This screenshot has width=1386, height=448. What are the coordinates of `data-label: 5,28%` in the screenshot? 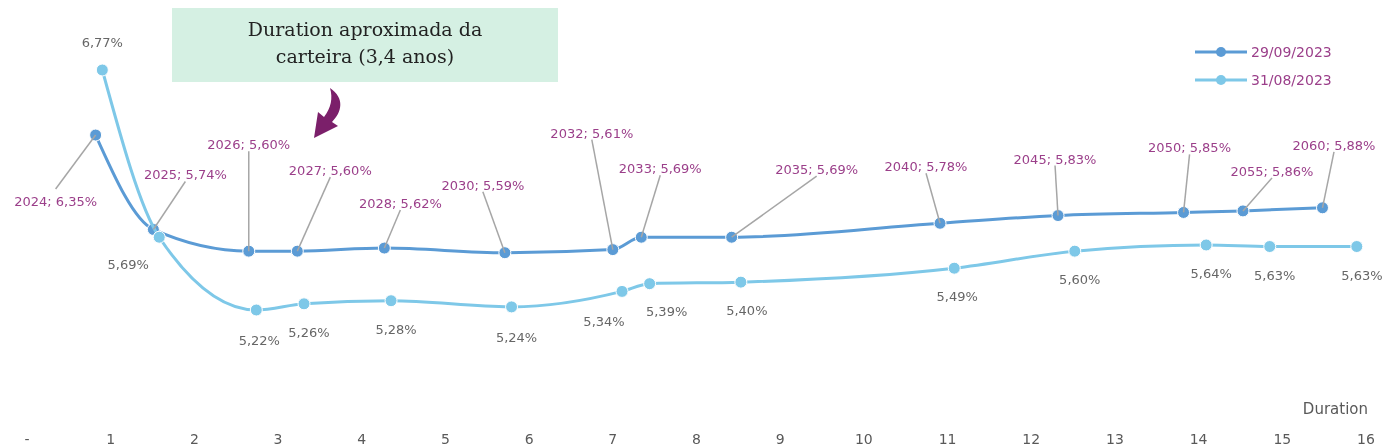 It's located at (396, 329).